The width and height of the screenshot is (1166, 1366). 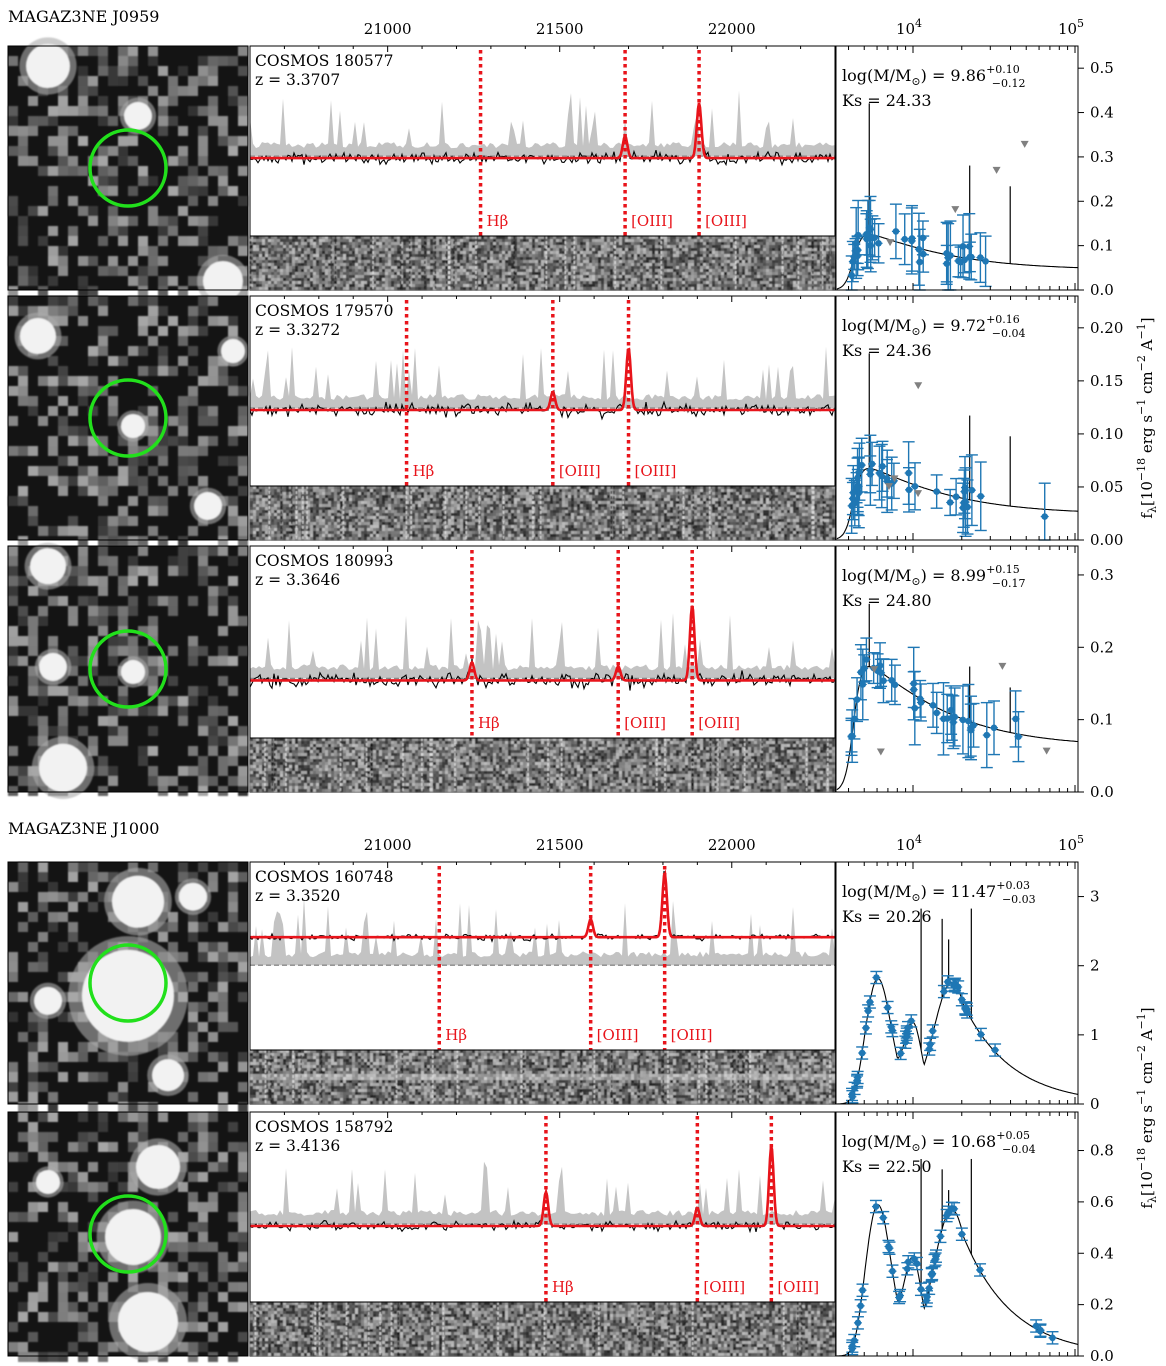 I want to click on sed-wavelength-tick-label: 10⁵, so click(x=1071, y=27).